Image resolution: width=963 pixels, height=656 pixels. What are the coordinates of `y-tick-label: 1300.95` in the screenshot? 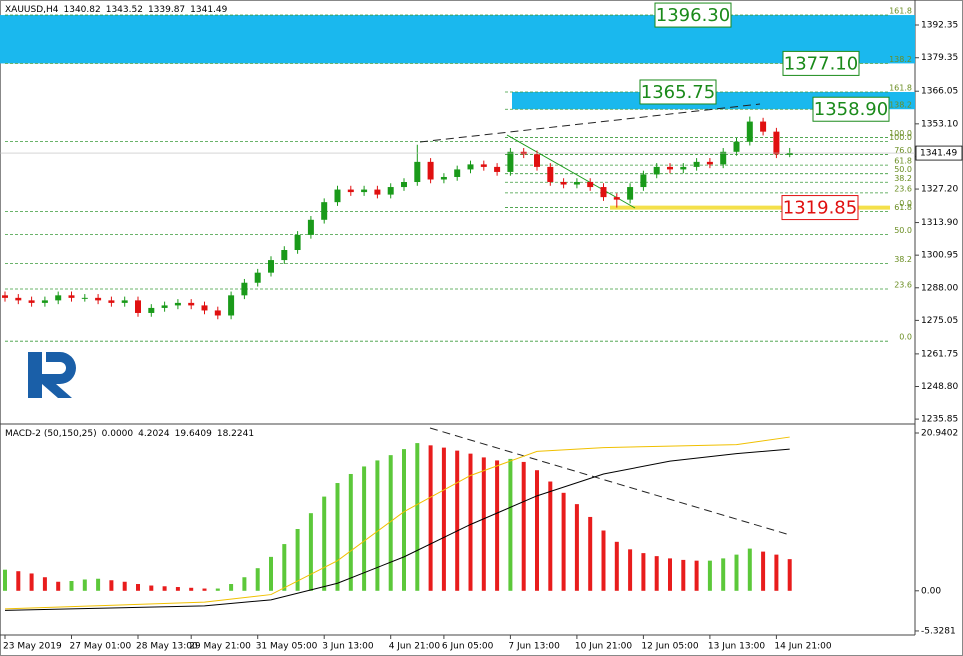 It's located at (939, 256).